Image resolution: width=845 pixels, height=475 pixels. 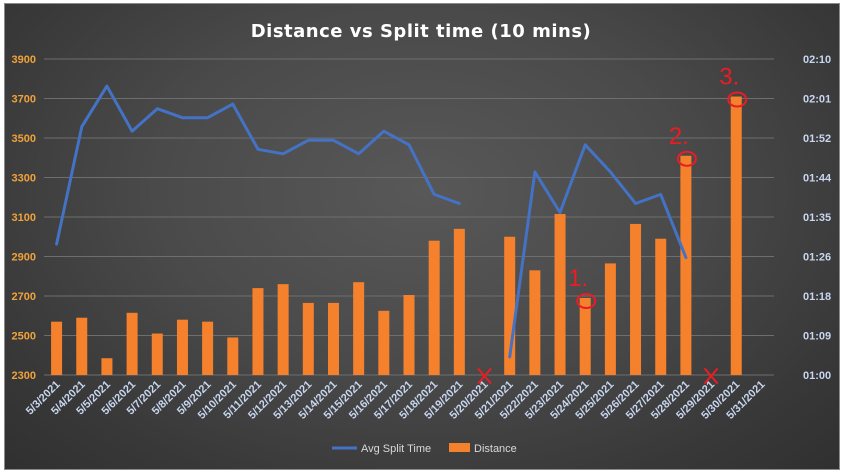 I want to click on annotation-label-5-30-2021: 3., so click(x=729, y=77).